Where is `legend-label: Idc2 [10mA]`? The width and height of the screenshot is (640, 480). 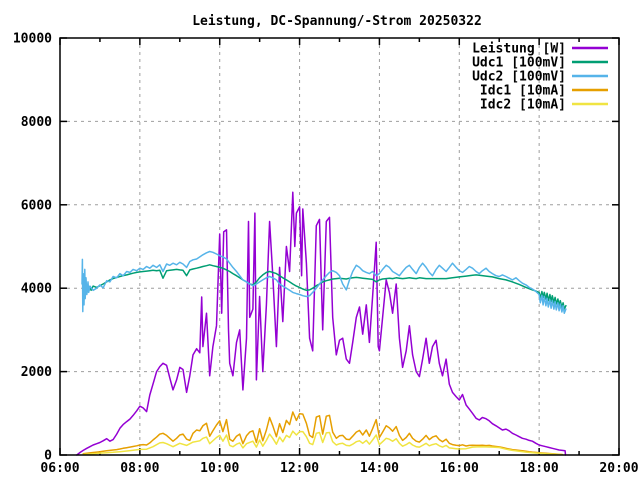
legend-label: Idc2 [10mA] is located at coordinates (523, 105).